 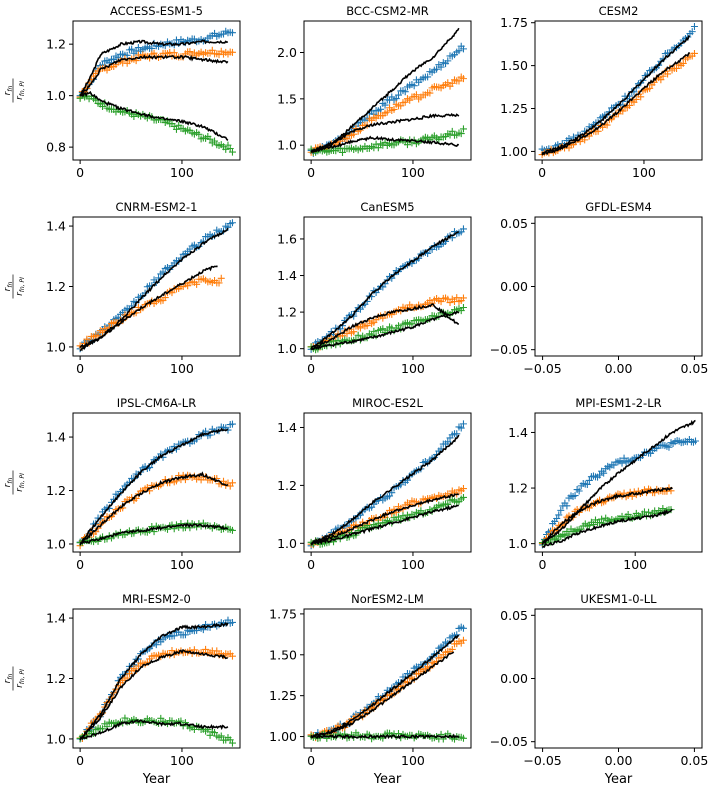 I want to click on subplot-bcc: BCC-CSM2-MR 0 100 1.0 1.5 2.0, so click(x=374, y=92).